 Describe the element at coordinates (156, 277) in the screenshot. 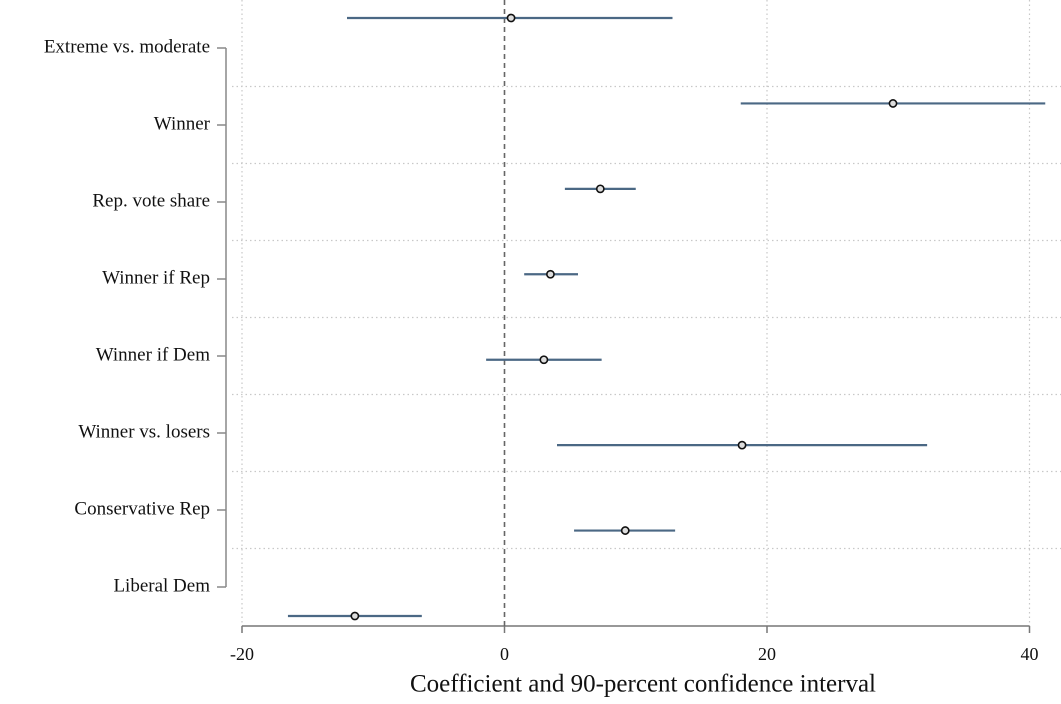

I see `y-tick-label: Winner if Rep` at that location.